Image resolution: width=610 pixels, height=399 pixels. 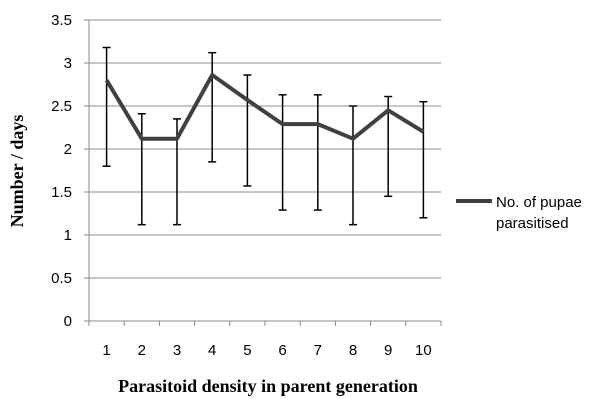 What do you see at coordinates (68, 63) in the screenshot?
I see `y-tick-label: 3` at bounding box center [68, 63].